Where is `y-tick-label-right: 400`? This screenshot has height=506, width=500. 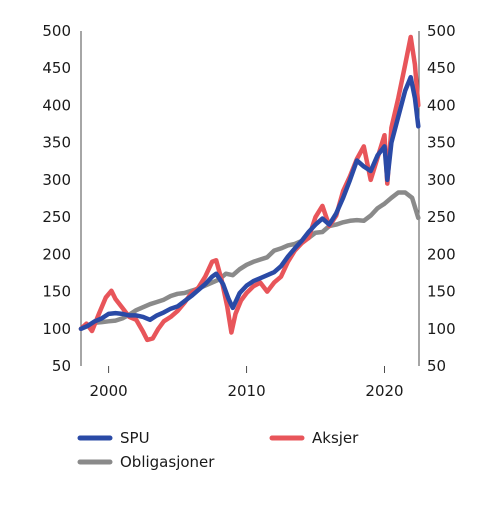
y-tick-label-right: 400 is located at coordinates (441, 105).